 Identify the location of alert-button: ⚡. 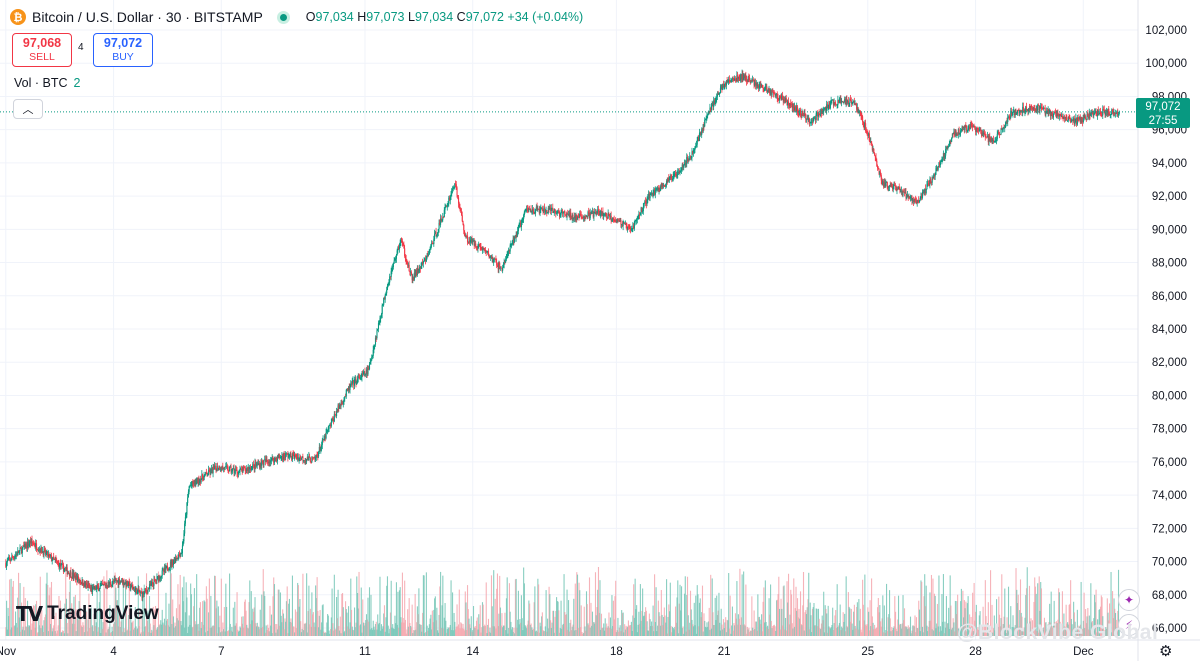
(1129, 625).